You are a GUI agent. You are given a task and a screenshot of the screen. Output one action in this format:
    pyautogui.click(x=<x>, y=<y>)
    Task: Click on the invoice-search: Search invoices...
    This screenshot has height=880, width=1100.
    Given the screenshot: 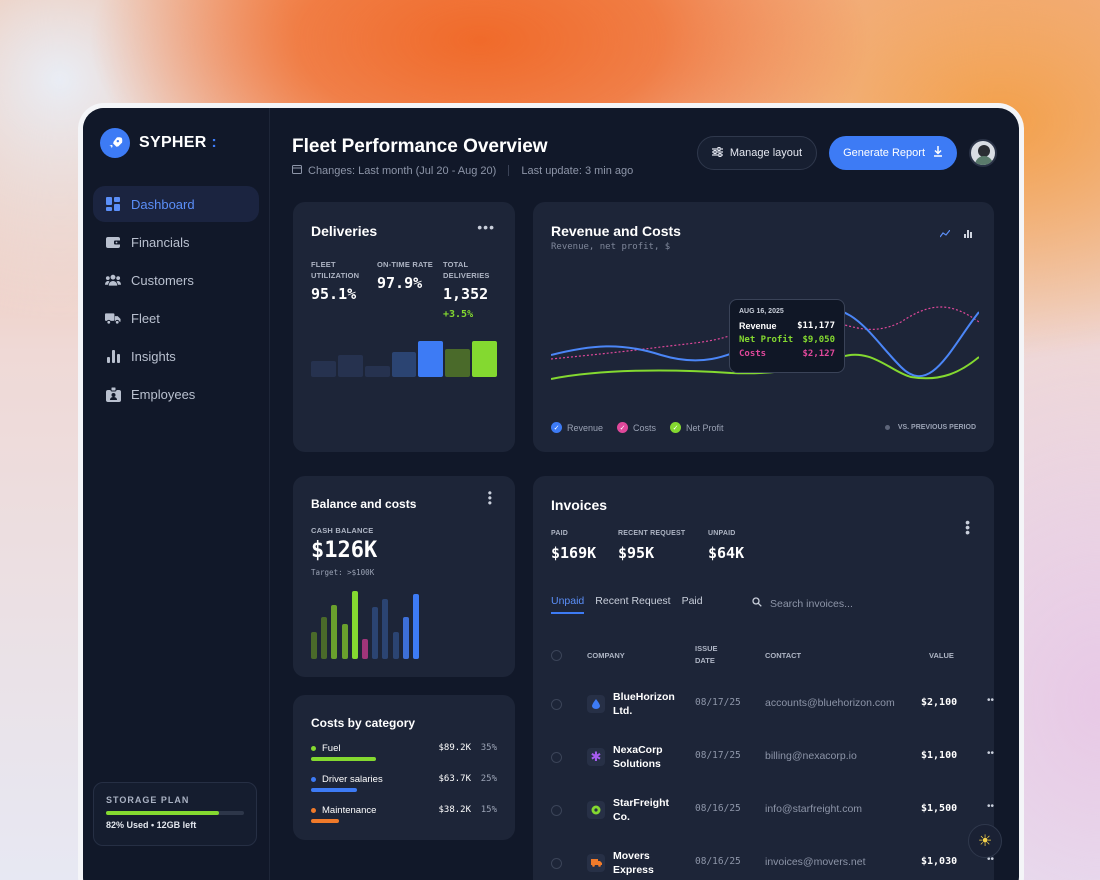 What is the action you would take?
    pyautogui.click(x=802, y=603)
    